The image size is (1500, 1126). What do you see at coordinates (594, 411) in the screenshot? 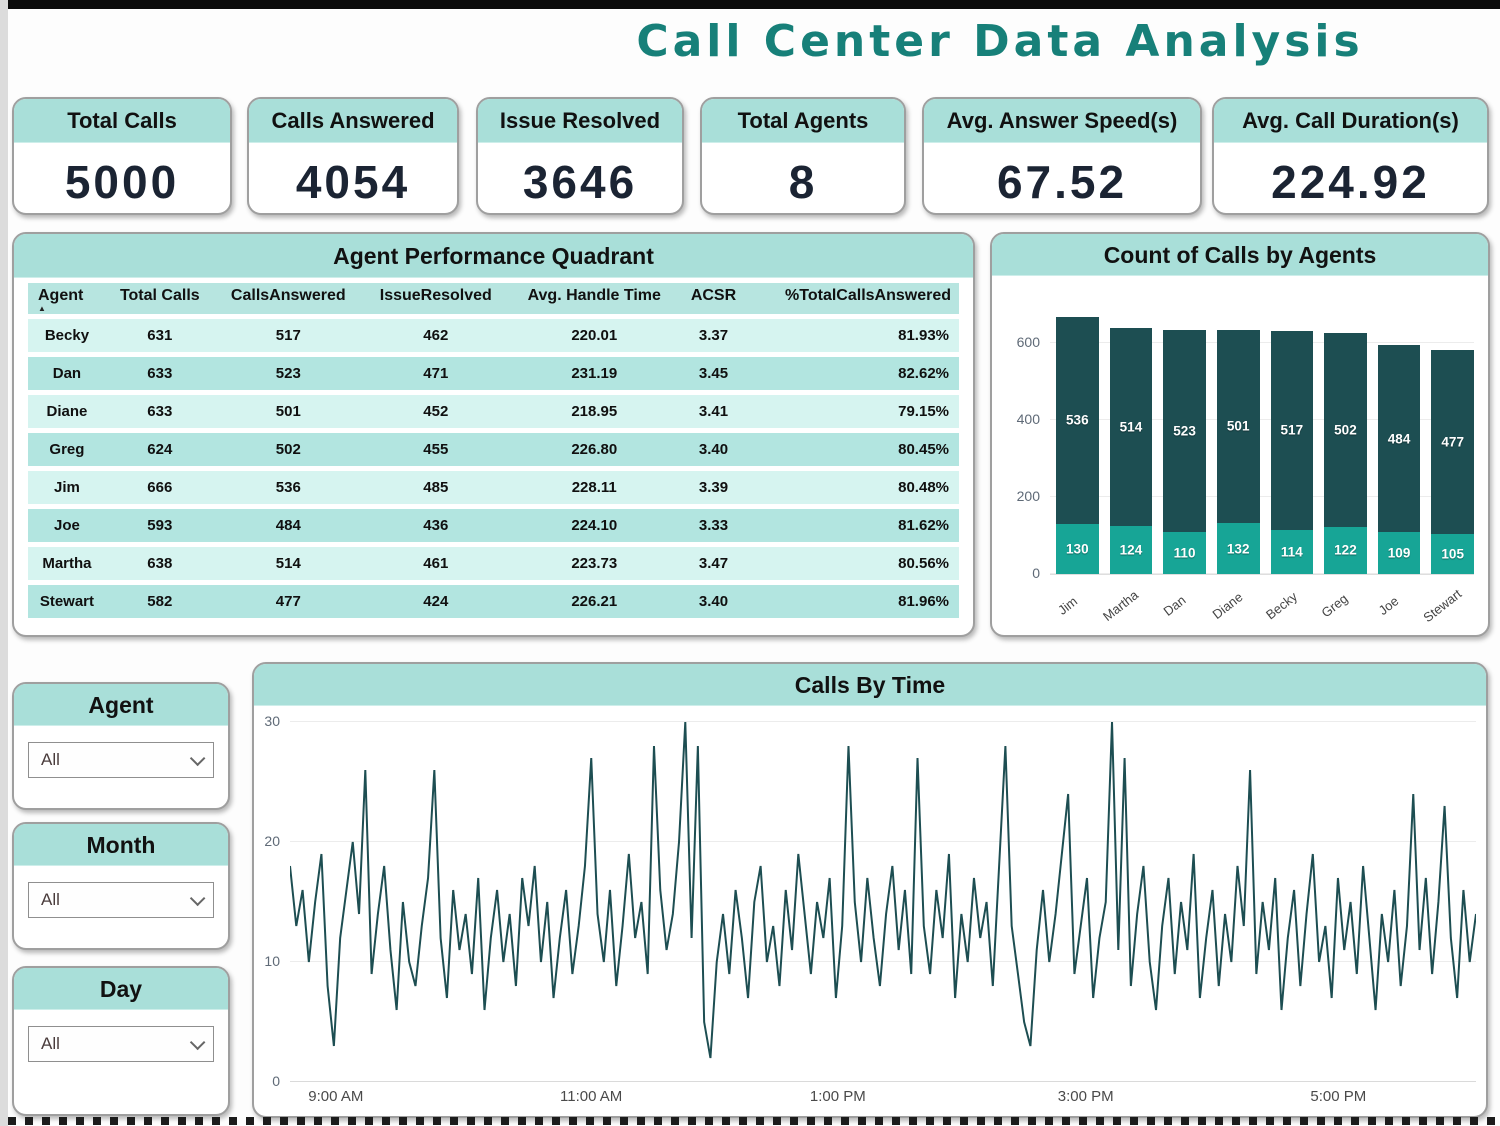
I see `table-cell: 218.95` at bounding box center [594, 411].